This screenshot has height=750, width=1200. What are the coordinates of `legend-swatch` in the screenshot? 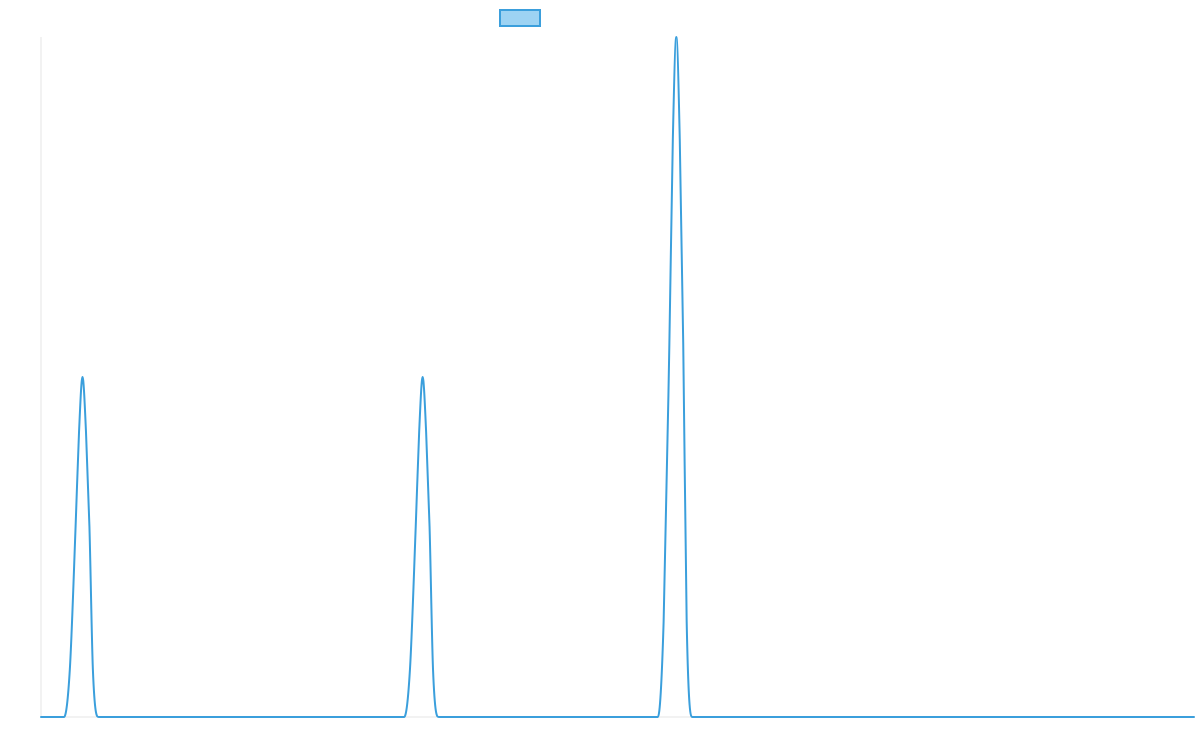 It's located at (520, 18).